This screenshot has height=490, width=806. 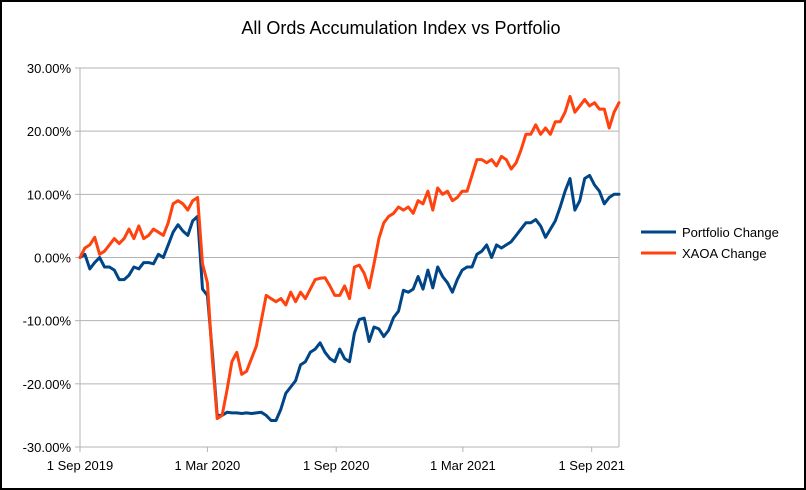 What do you see at coordinates (47, 384) in the screenshot?
I see `y-tick-label: -20.00%` at bounding box center [47, 384].